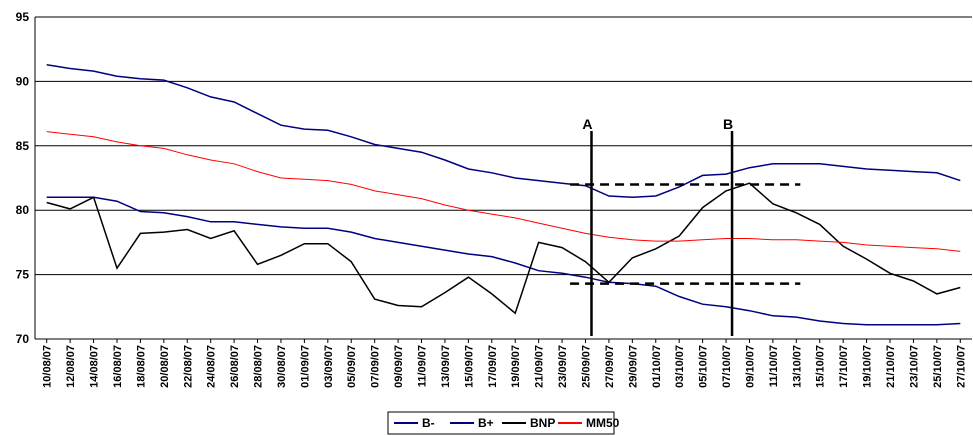  I want to click on x-tick-label: 07/09/07, so click(376, 366).